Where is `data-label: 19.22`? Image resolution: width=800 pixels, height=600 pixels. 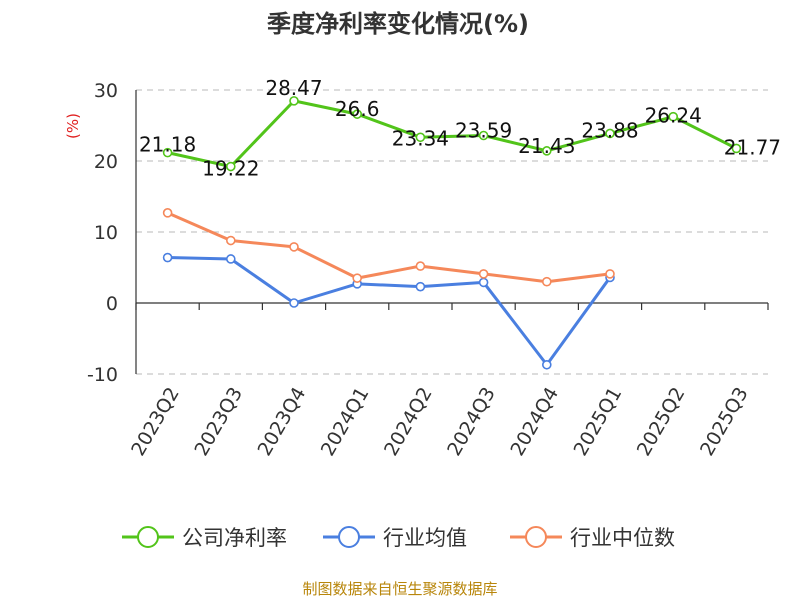
data-label: 19.22 is located at coordinates (230, 169).